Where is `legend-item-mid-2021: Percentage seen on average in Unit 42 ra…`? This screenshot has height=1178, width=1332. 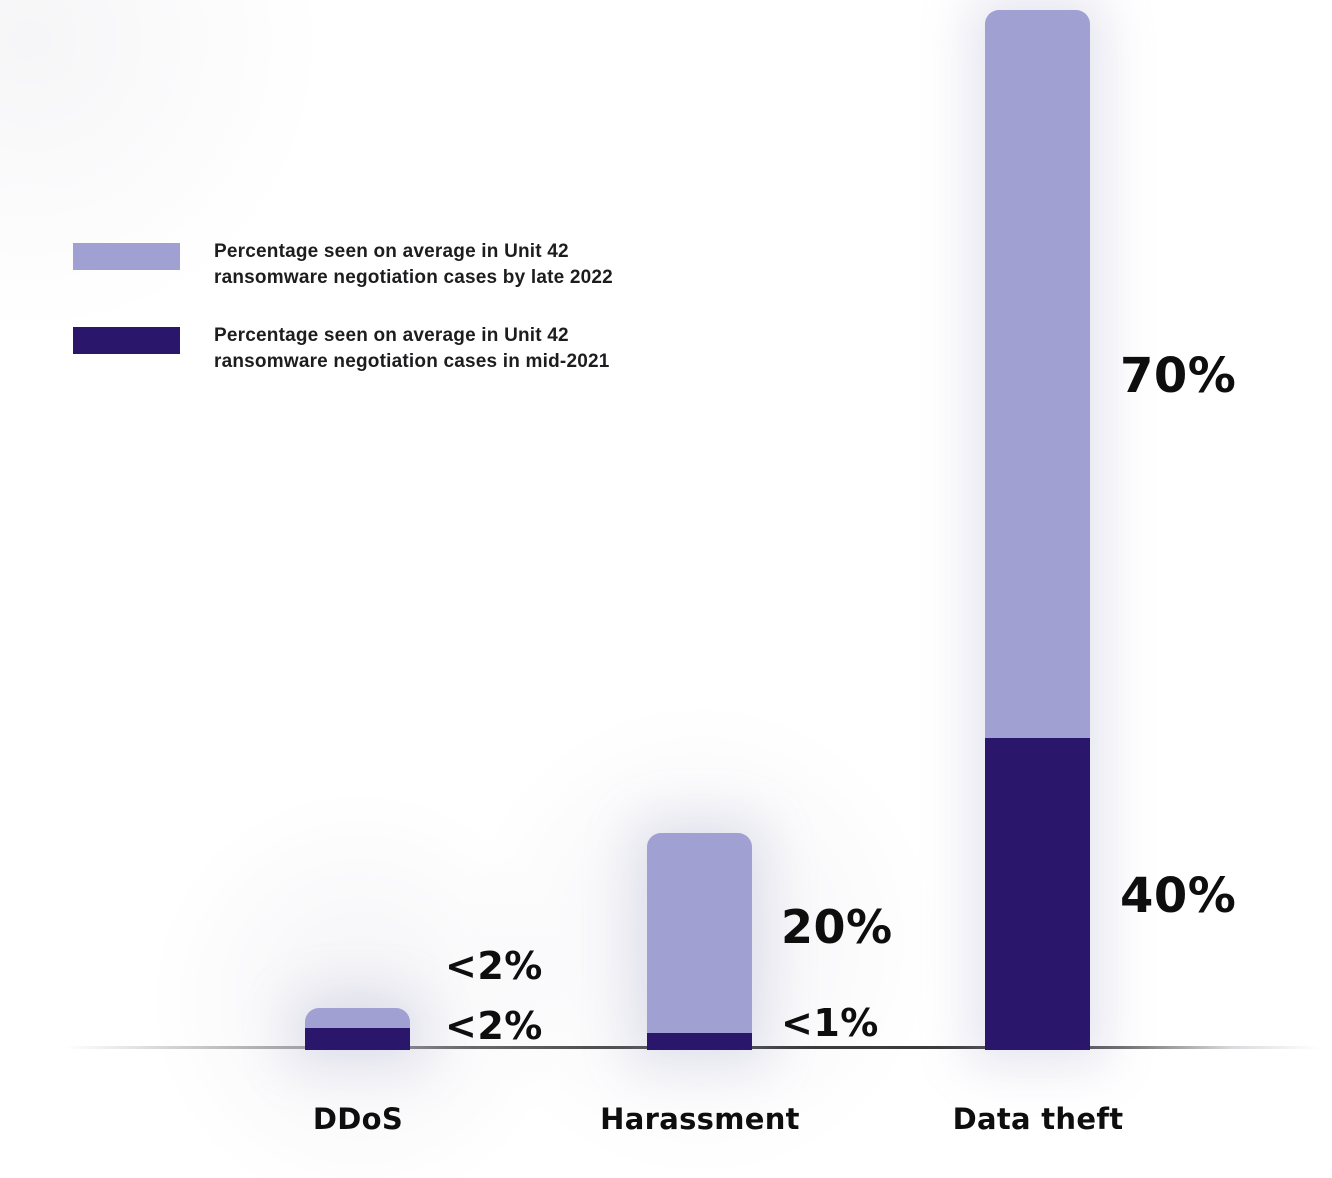
legend-item-mid-2021: Percentage seen on average in Unit 42 ra… is located at coordinates (341, 350).